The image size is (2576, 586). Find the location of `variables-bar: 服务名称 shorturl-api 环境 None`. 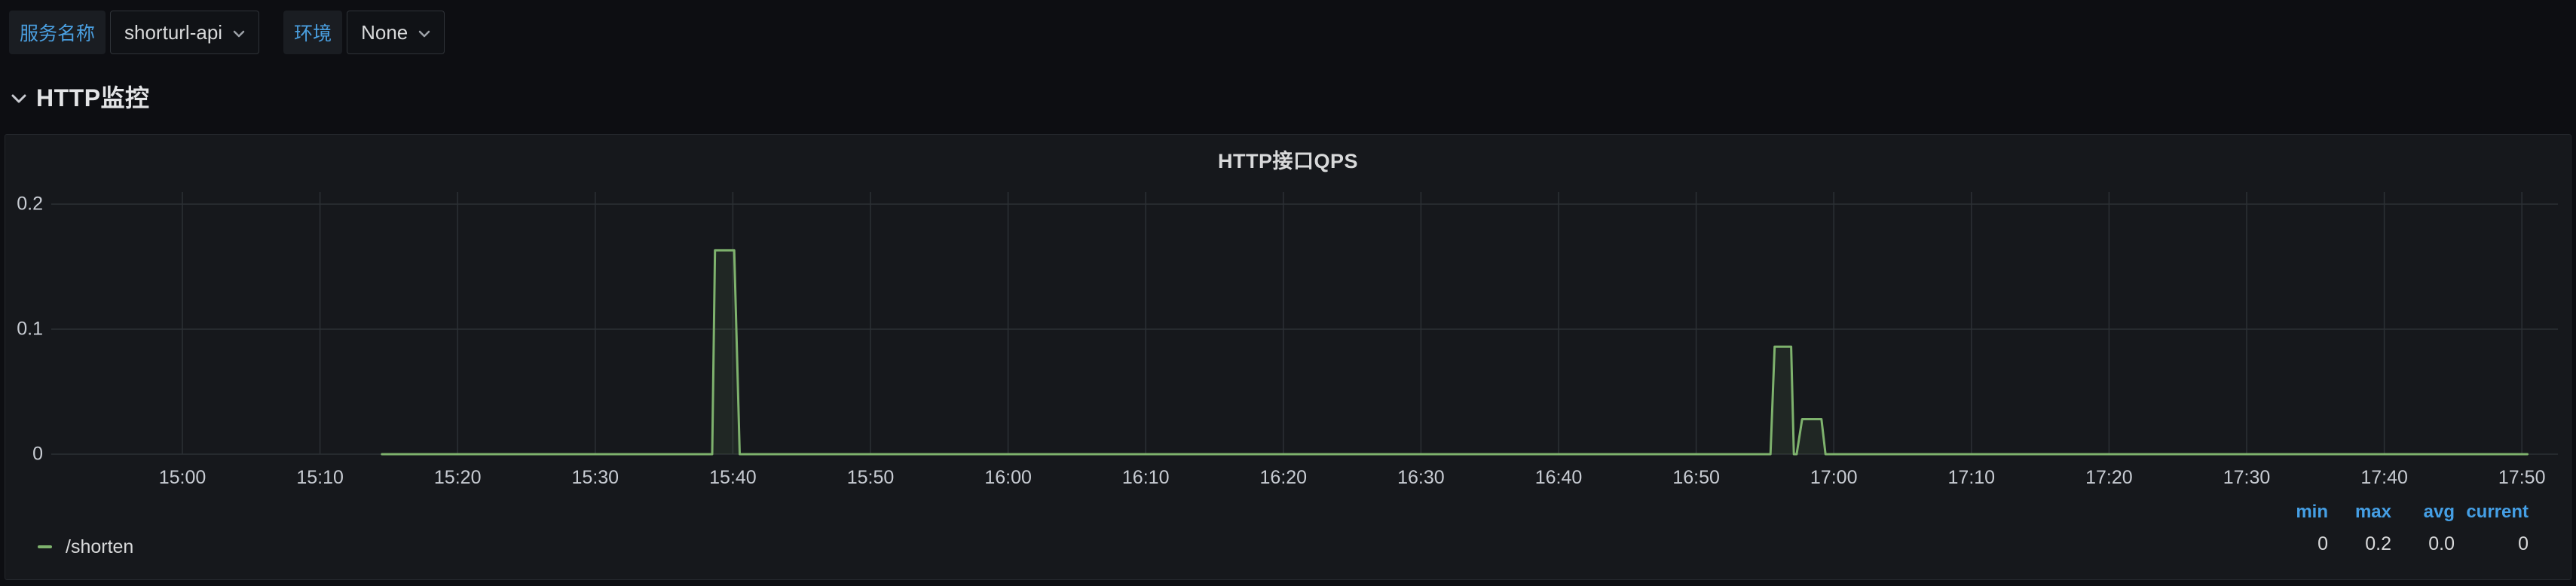

variables-bar: 服务名称 shorturl-api 环境 None is located at coordinates (227, 32).